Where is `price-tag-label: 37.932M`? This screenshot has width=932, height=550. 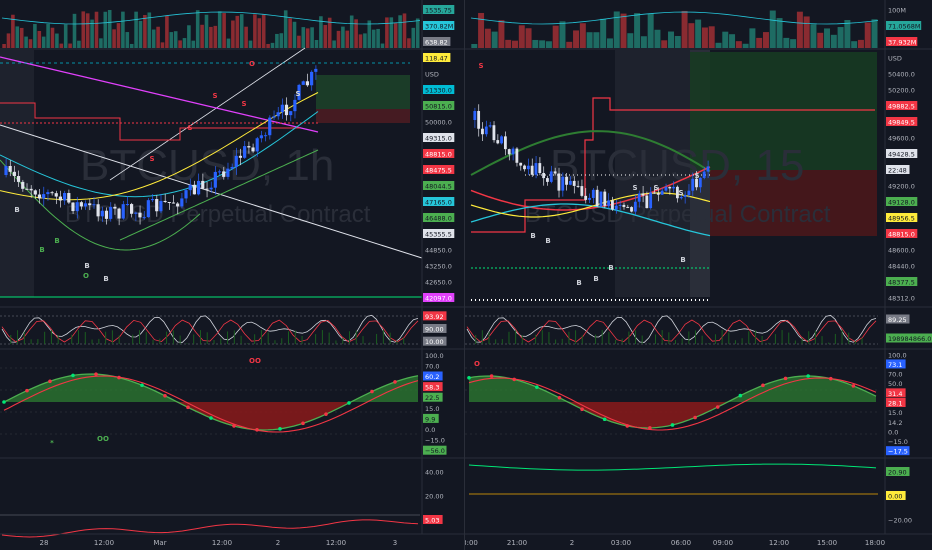 price-tag-label: 37.932M is located at coordinates (902, 43).